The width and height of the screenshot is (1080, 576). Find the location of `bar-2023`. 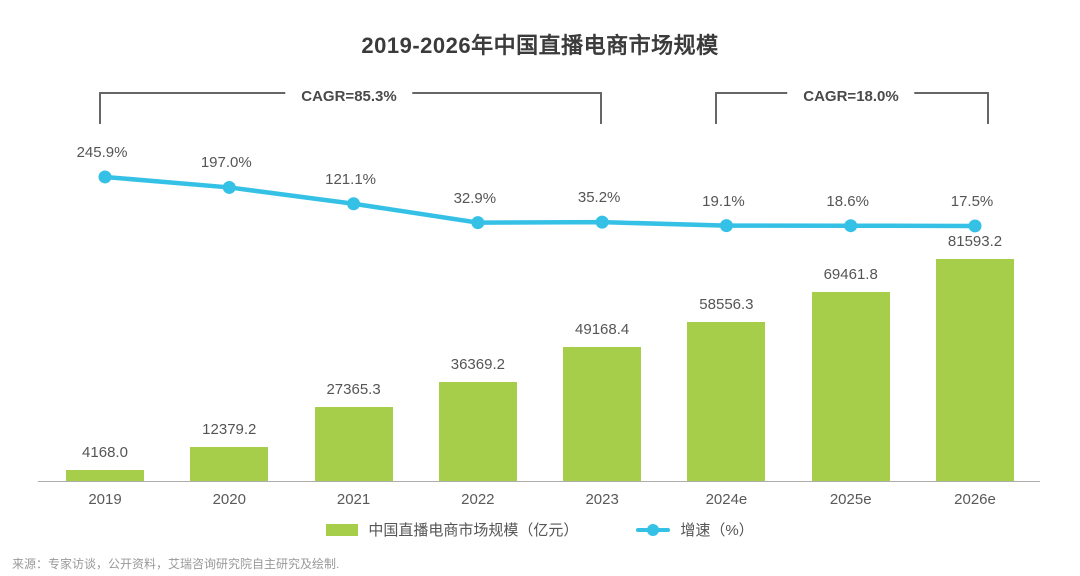

bar-2023 is located at coordinates (602, 414).